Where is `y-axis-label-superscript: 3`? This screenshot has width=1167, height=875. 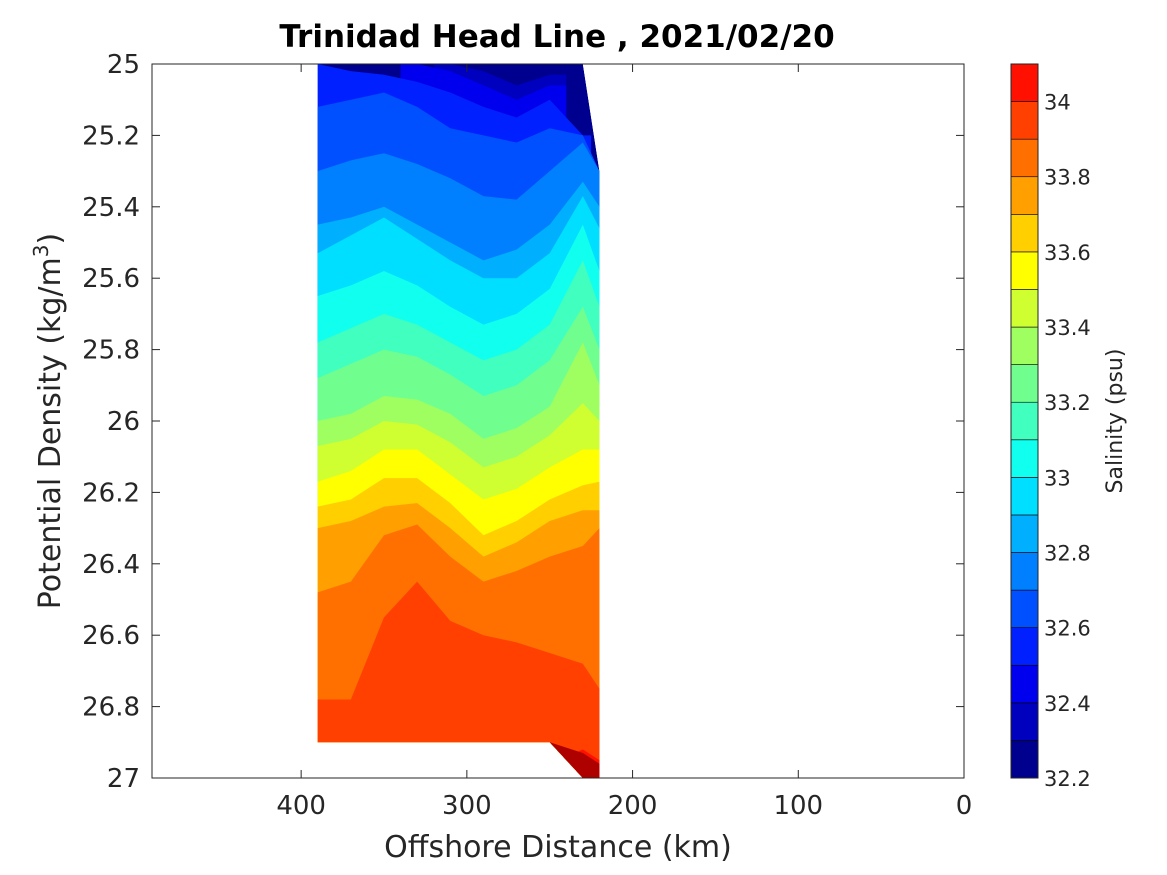
y-axis-label-superscript: 3 is located at coordinates (41, 250).